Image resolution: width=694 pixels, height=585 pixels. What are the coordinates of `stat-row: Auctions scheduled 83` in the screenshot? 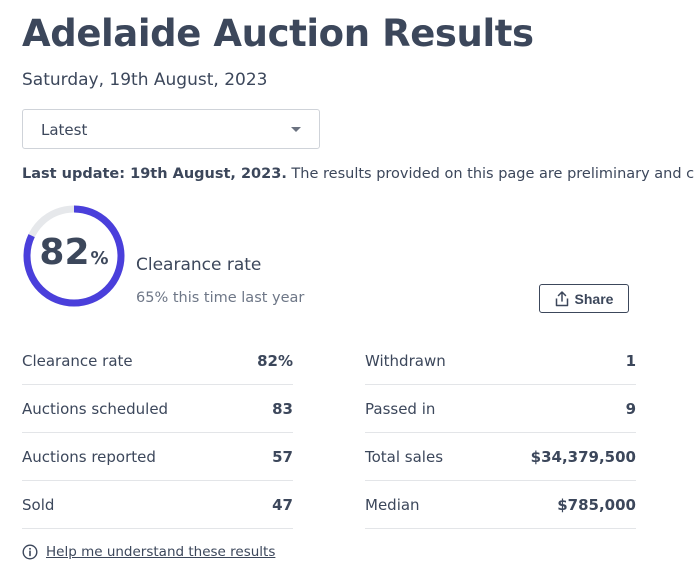 It's located at (157, 409).